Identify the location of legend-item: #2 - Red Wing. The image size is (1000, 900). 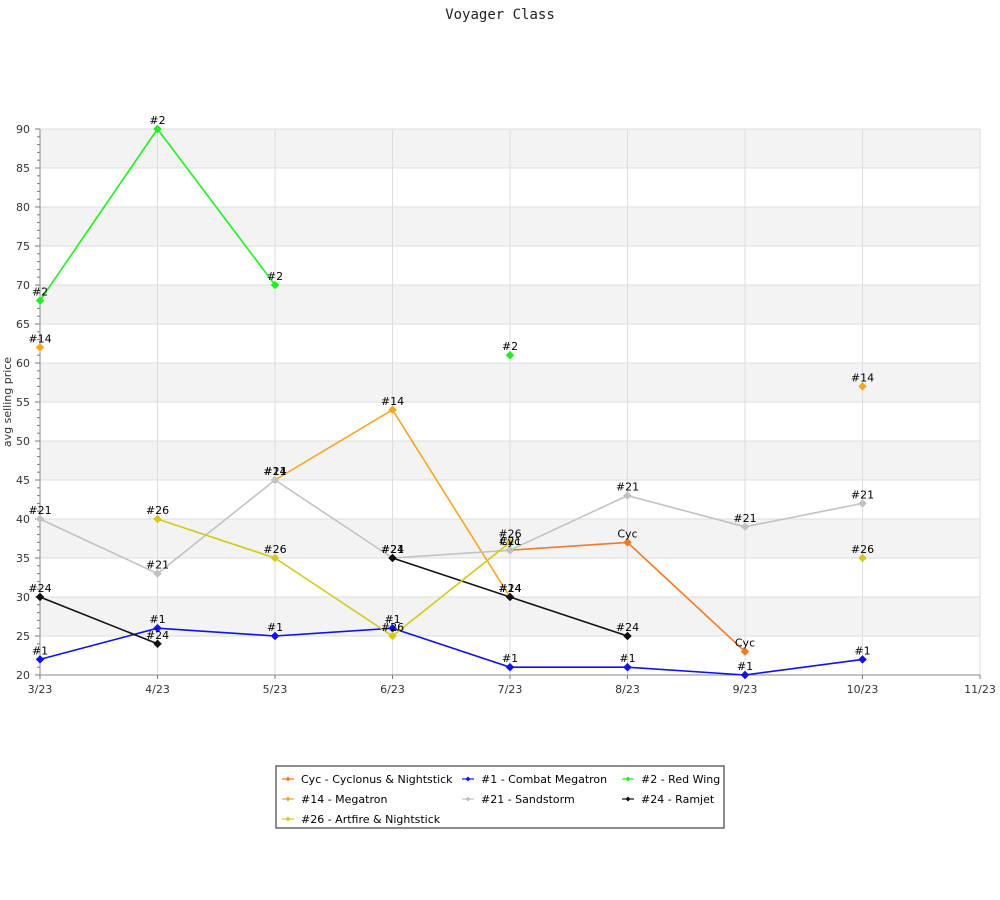
(671, 779).